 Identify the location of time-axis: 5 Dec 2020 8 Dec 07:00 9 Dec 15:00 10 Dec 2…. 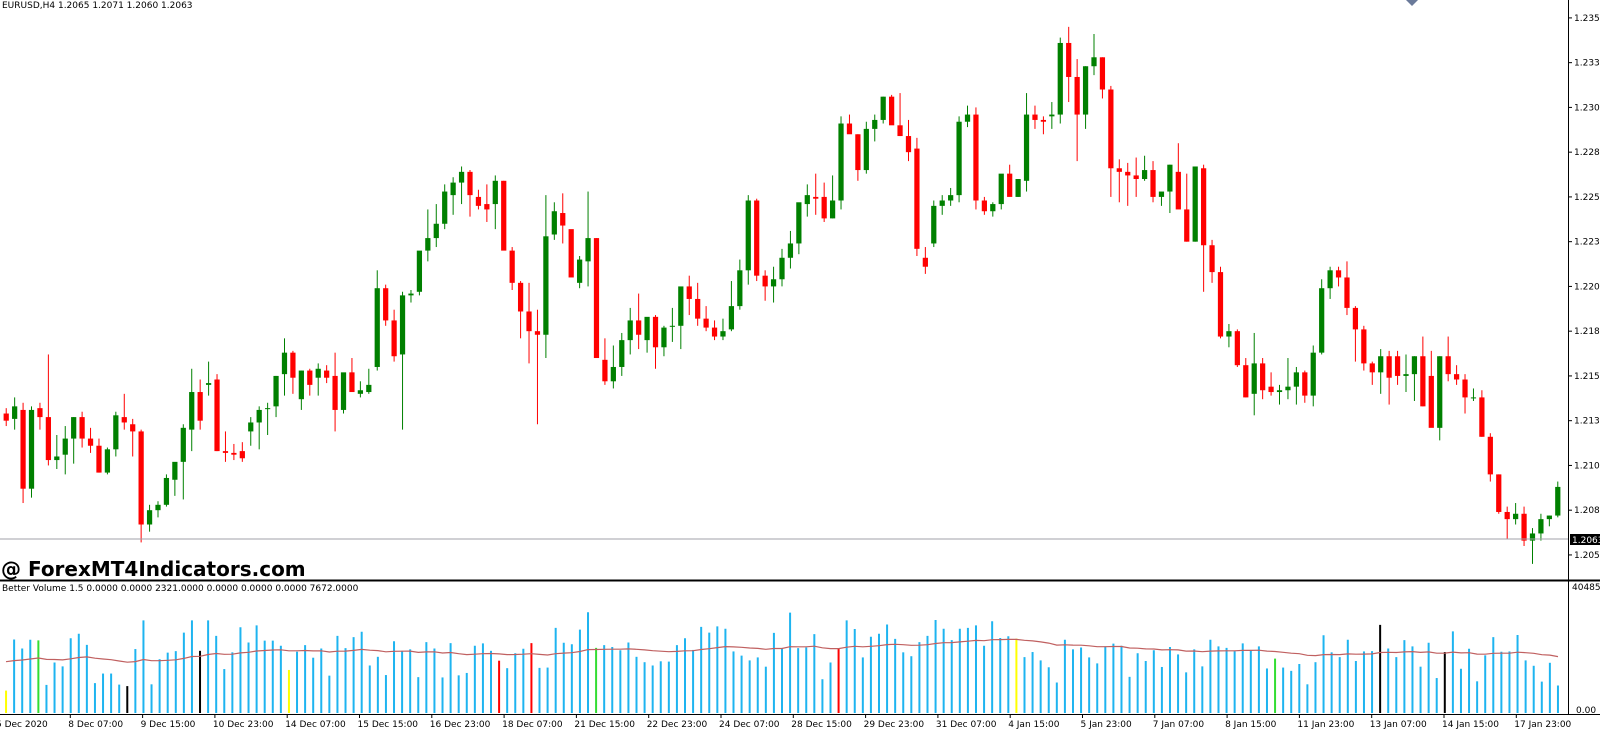
(786, 722).